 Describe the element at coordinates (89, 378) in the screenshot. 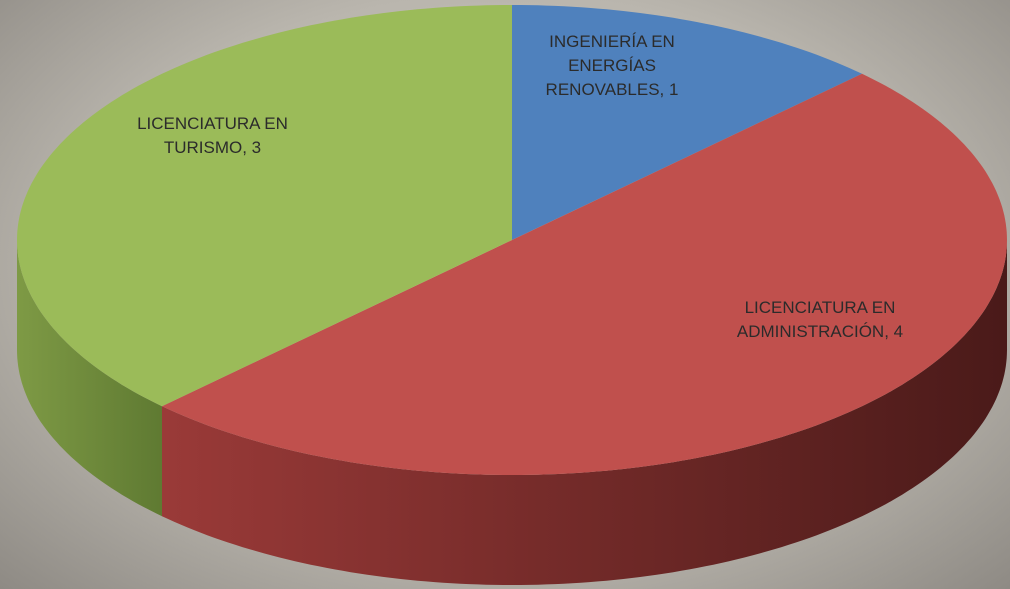

I see `slice-side` at that location.